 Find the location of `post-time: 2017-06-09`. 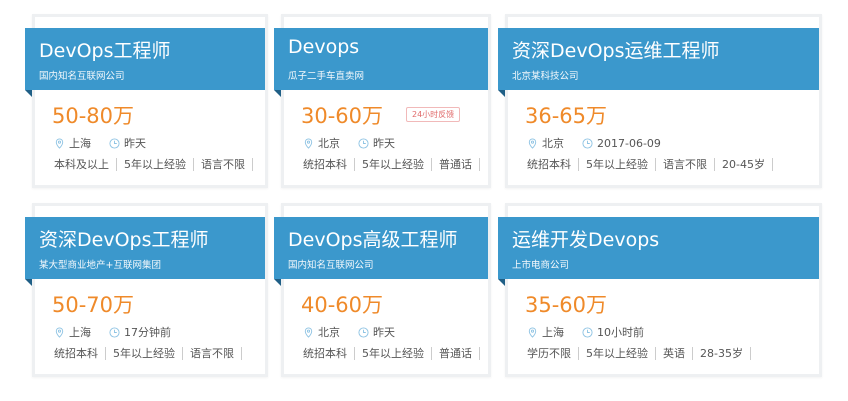

post-time: 2017-06-09 is located at coordinates (629, 143).